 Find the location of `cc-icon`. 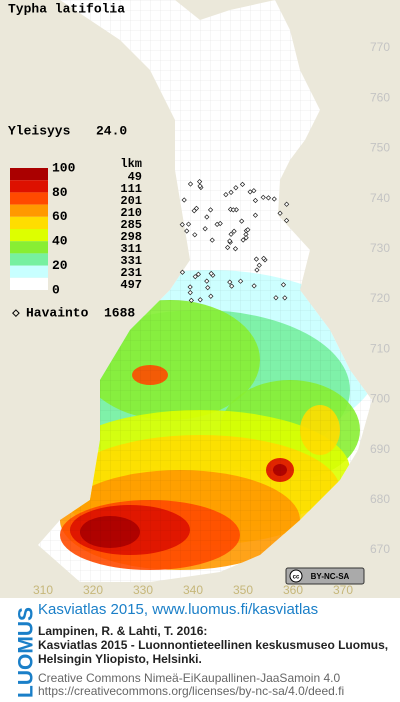

cc-icon is located at coordinates (296, 576).